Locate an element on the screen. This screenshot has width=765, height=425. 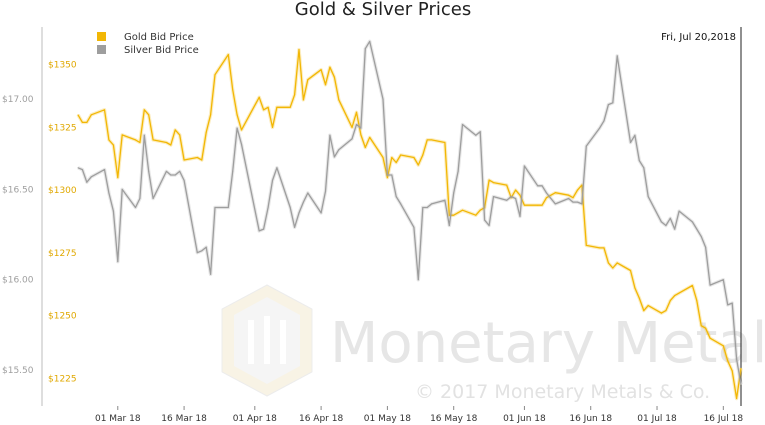
date-label: Fri, Jul 20,2018 is located at coordinates (698, 37).